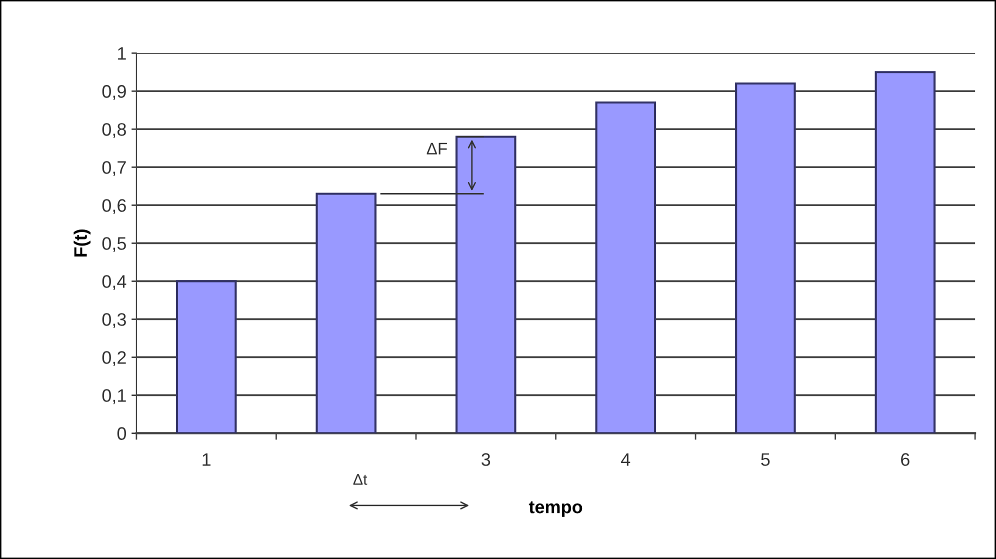 The height and width of the screenshot is (559, 996). I want to click on y-tick-label: 0,9, so click(114, 92).